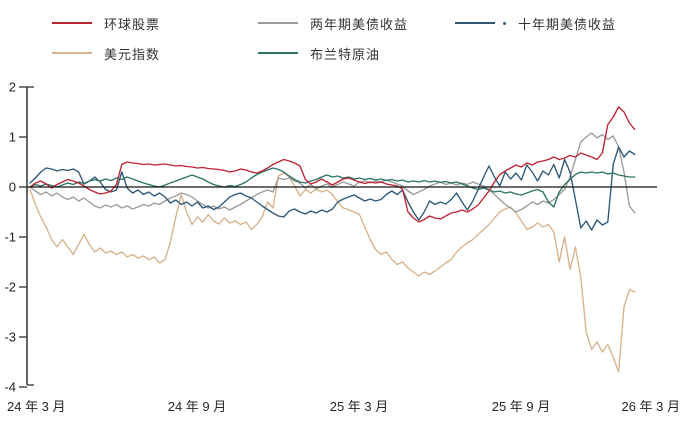 Image resolution: width=682 pixels, height=432 pixels. I want to click on legend-swatch-teal-line, so click(278, 53).